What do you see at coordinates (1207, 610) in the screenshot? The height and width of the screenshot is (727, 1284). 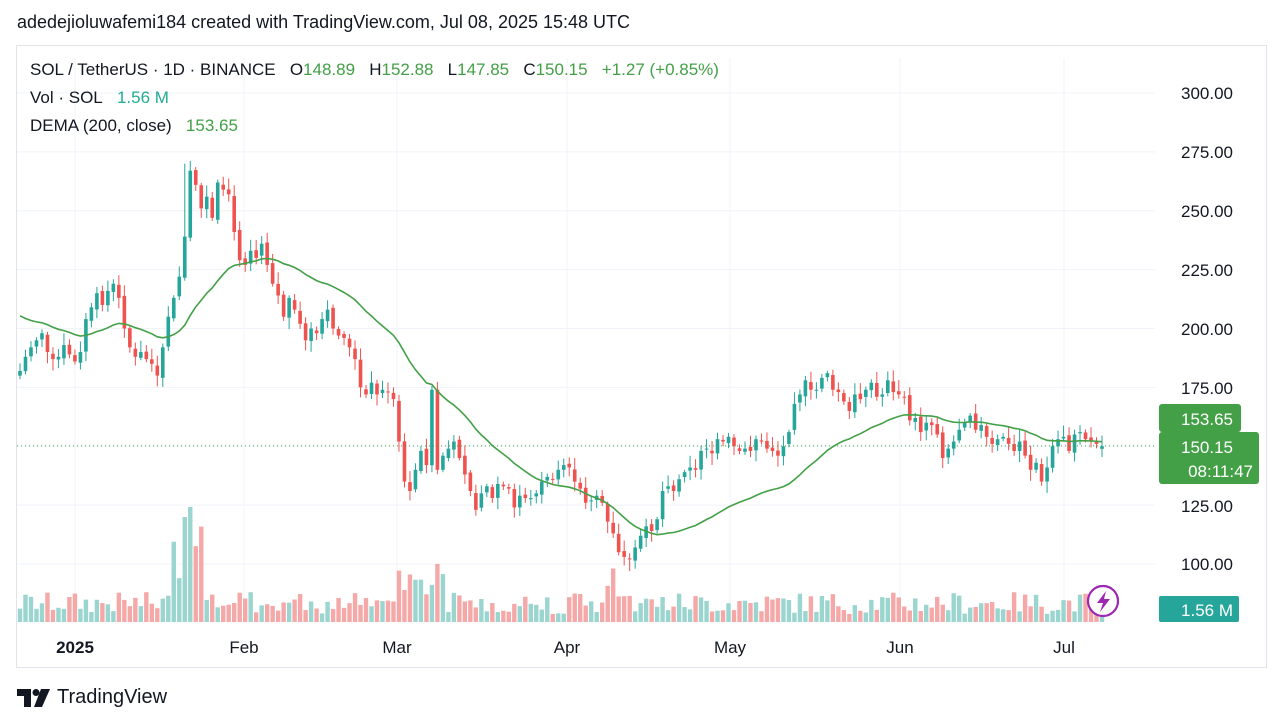 I see `volume-badge-text: 1.56 M` at bounding box center [1207, 610].